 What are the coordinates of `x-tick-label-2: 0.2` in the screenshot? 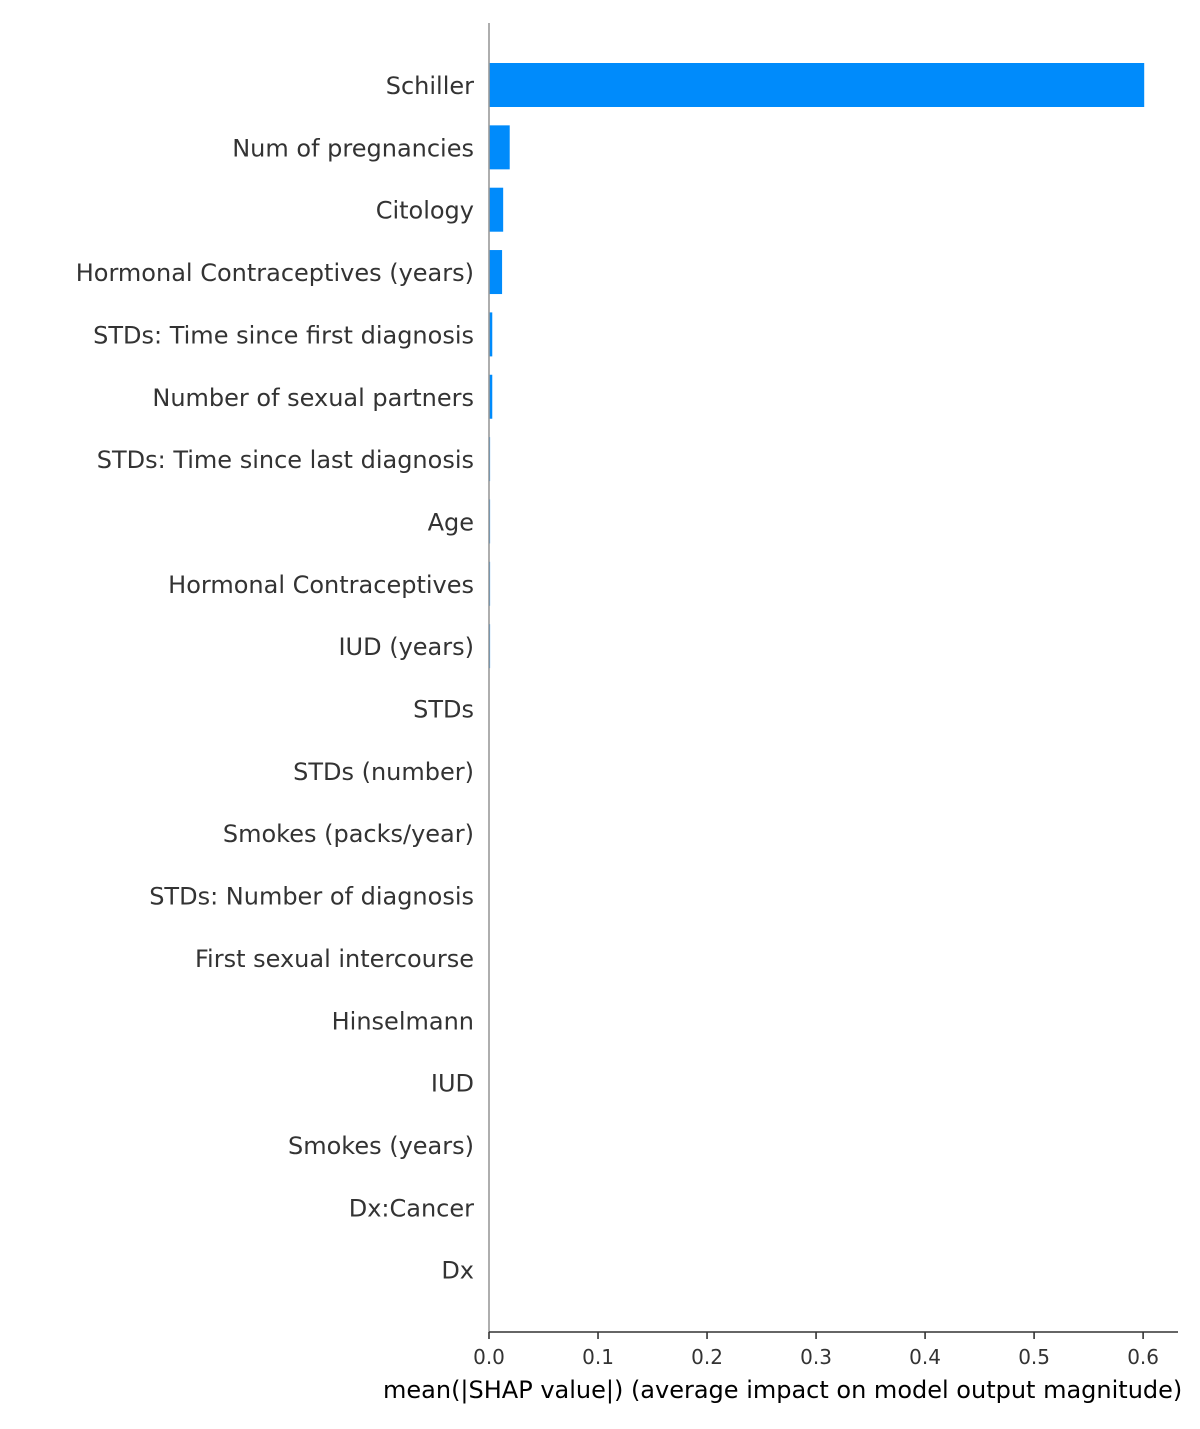 It's located at (707, 1357).